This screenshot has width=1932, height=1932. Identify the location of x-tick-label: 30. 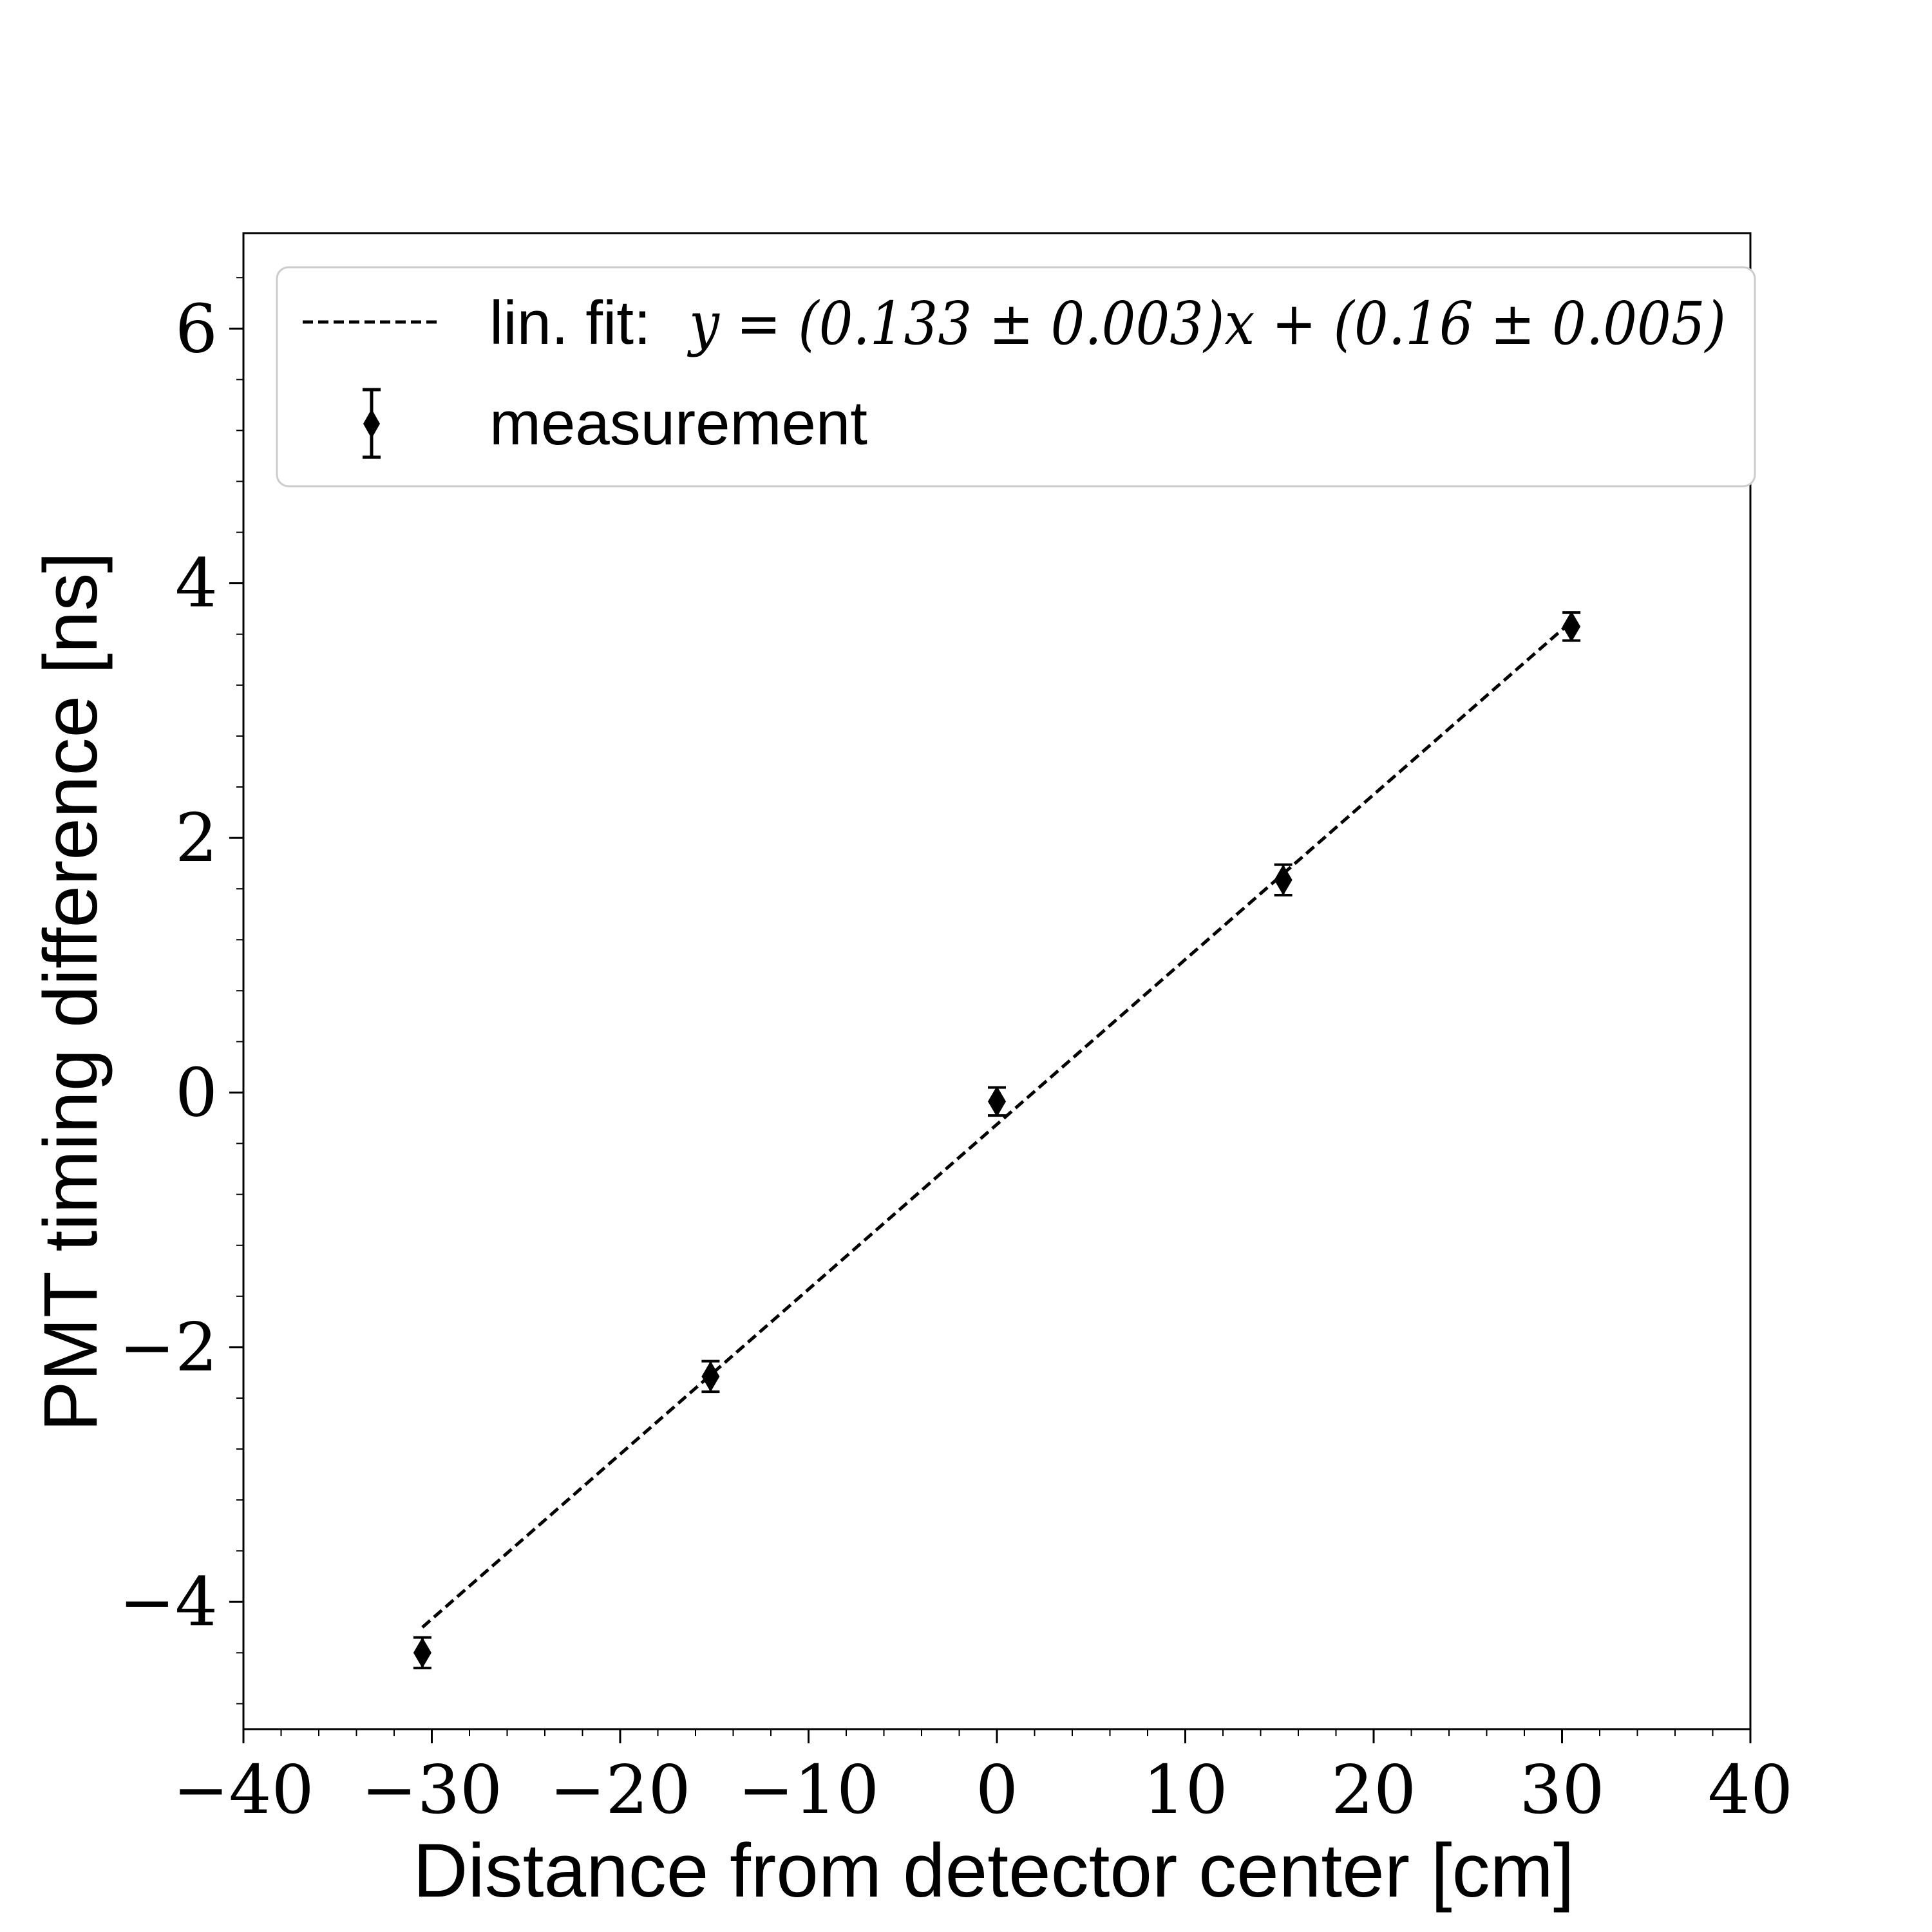
(1562, 1789).